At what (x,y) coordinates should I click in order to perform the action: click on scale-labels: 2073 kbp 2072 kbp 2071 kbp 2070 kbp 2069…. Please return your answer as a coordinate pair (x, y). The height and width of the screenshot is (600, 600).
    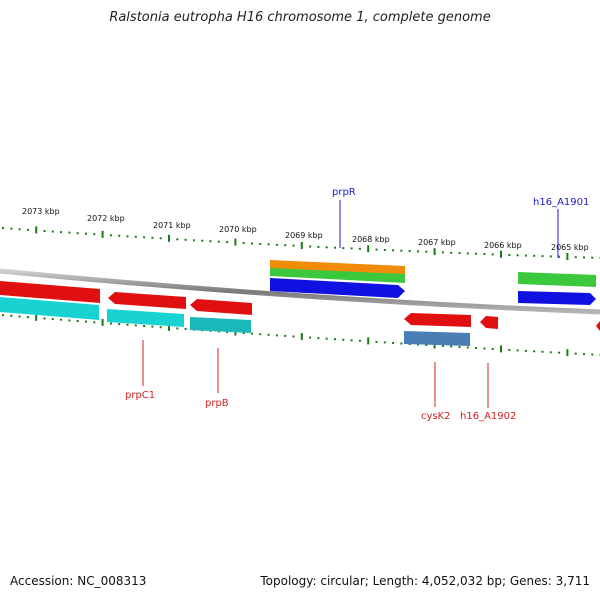
    Looking at the image, I should click on (305, 229).